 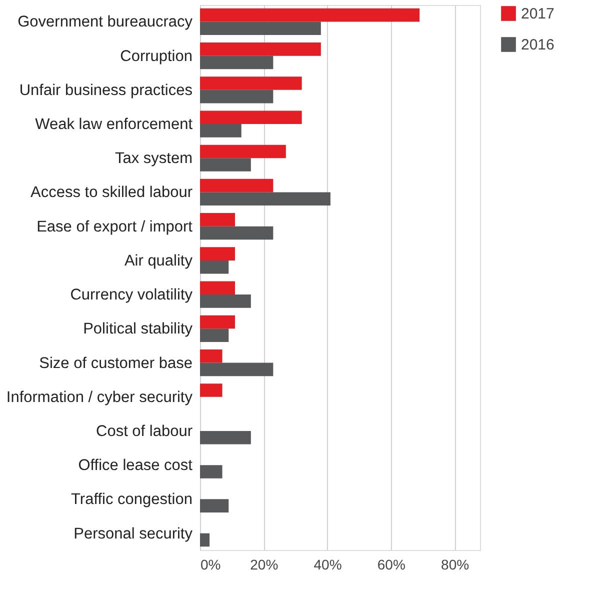 I want to click on x-tick-label: 80%, so click(x=455, y=564).